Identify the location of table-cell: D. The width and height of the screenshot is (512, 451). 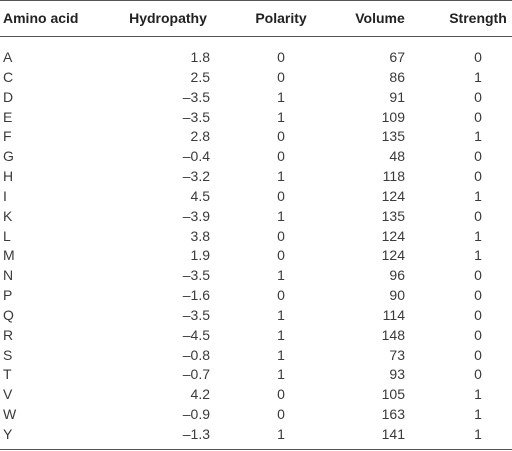
(8, 96).